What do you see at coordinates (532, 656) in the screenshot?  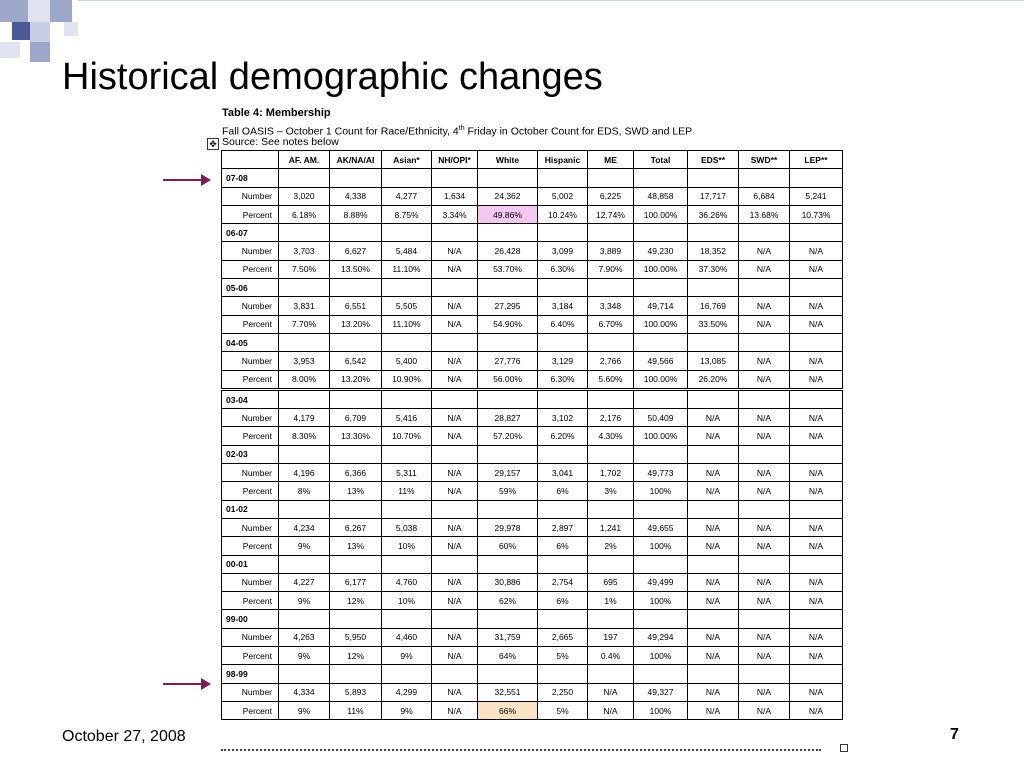 I see `table-row: Percent 9% 12% 9% N/A 64% 5% 0.4% 100% N/A N/A N/A` at bounding box center [532, 656].